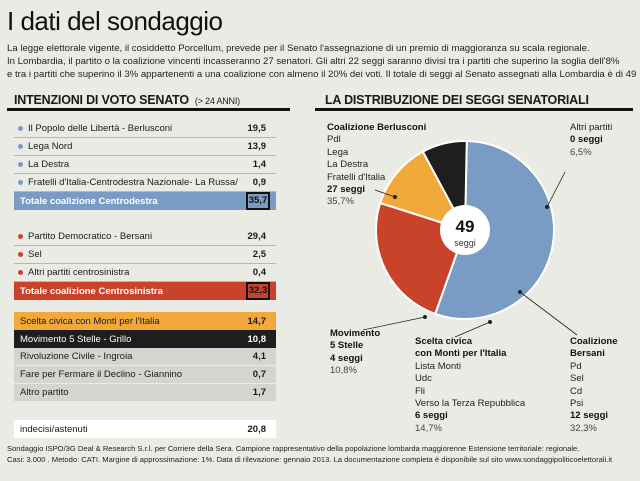 Image resolution: width=640 pixels, height=481 pixels. Describe the element at coordinates (258, 201) in the screenshot. I see `row-value: 35,7` at that location.